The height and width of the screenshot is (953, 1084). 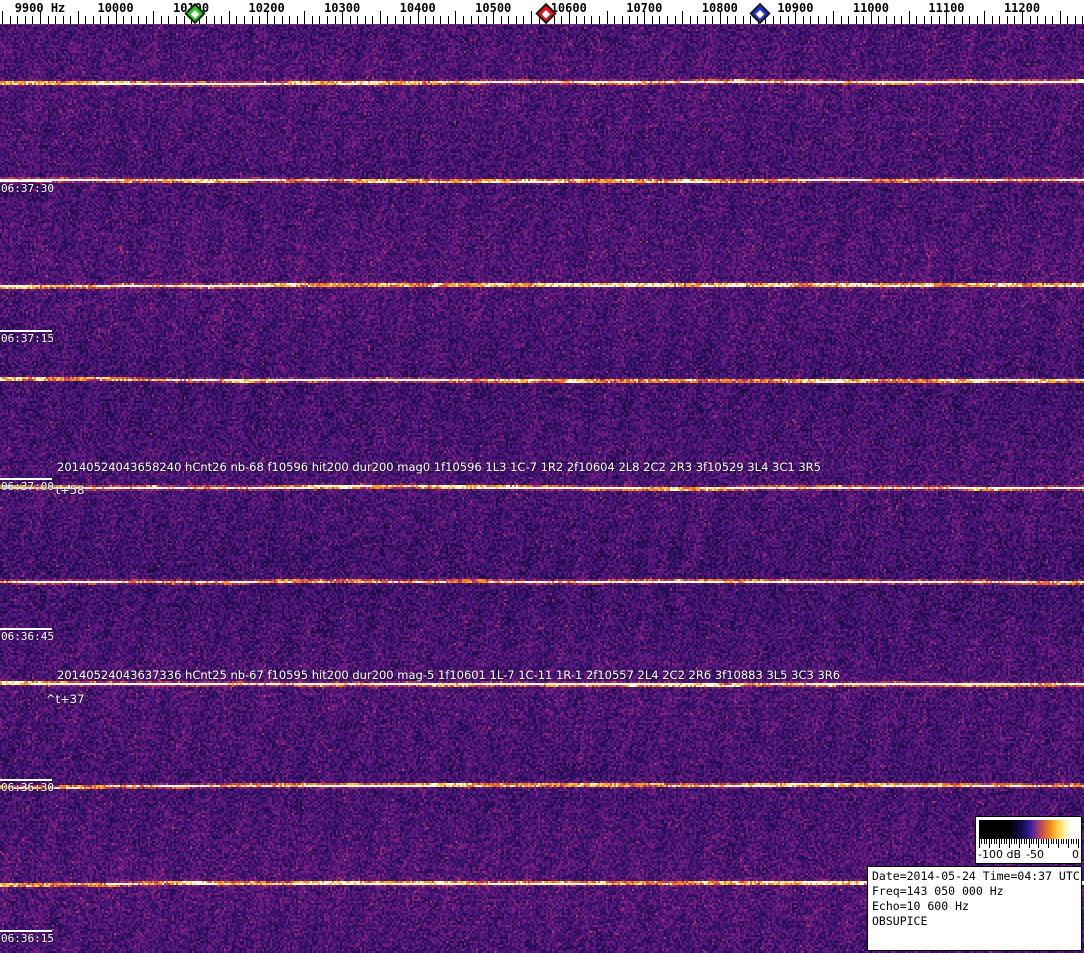 What do you see at coordinates (542, 24) in the screenshot?
I see `ruler-baseline` at bounding box center [542, 24].